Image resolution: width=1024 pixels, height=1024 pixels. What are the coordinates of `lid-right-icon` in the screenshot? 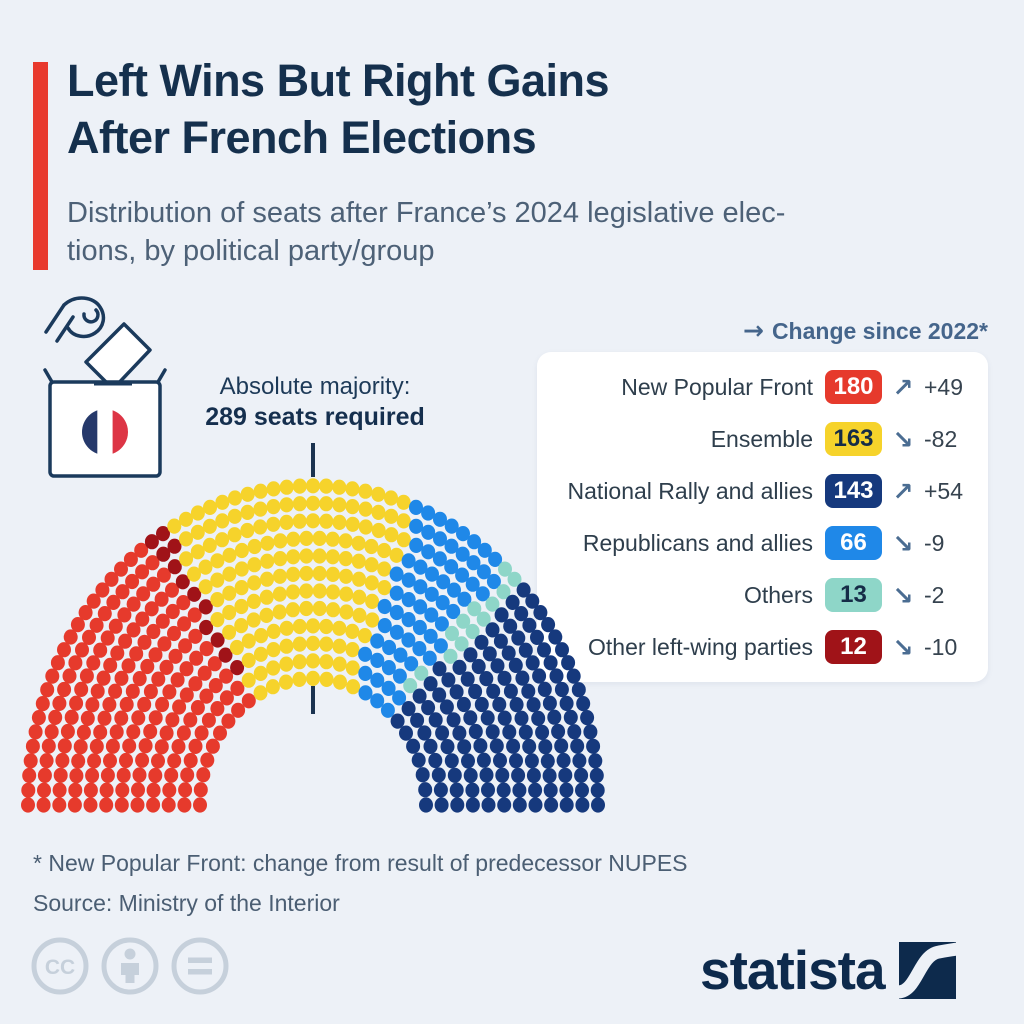 It's located at (161, 376).